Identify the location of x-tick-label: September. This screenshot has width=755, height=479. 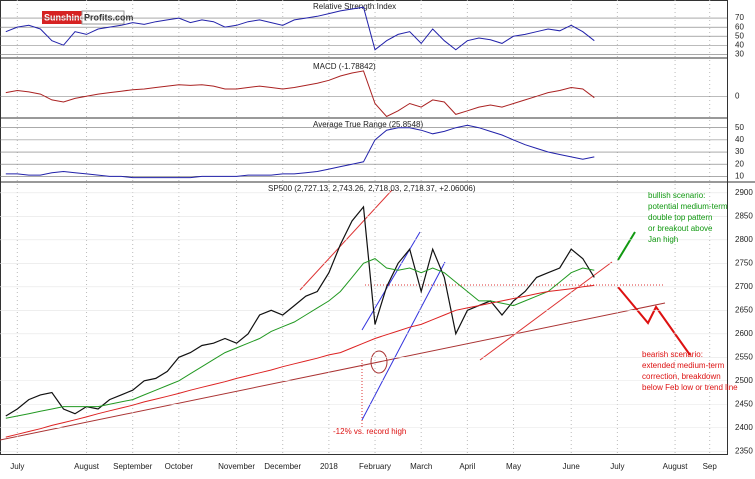
(132, 466).